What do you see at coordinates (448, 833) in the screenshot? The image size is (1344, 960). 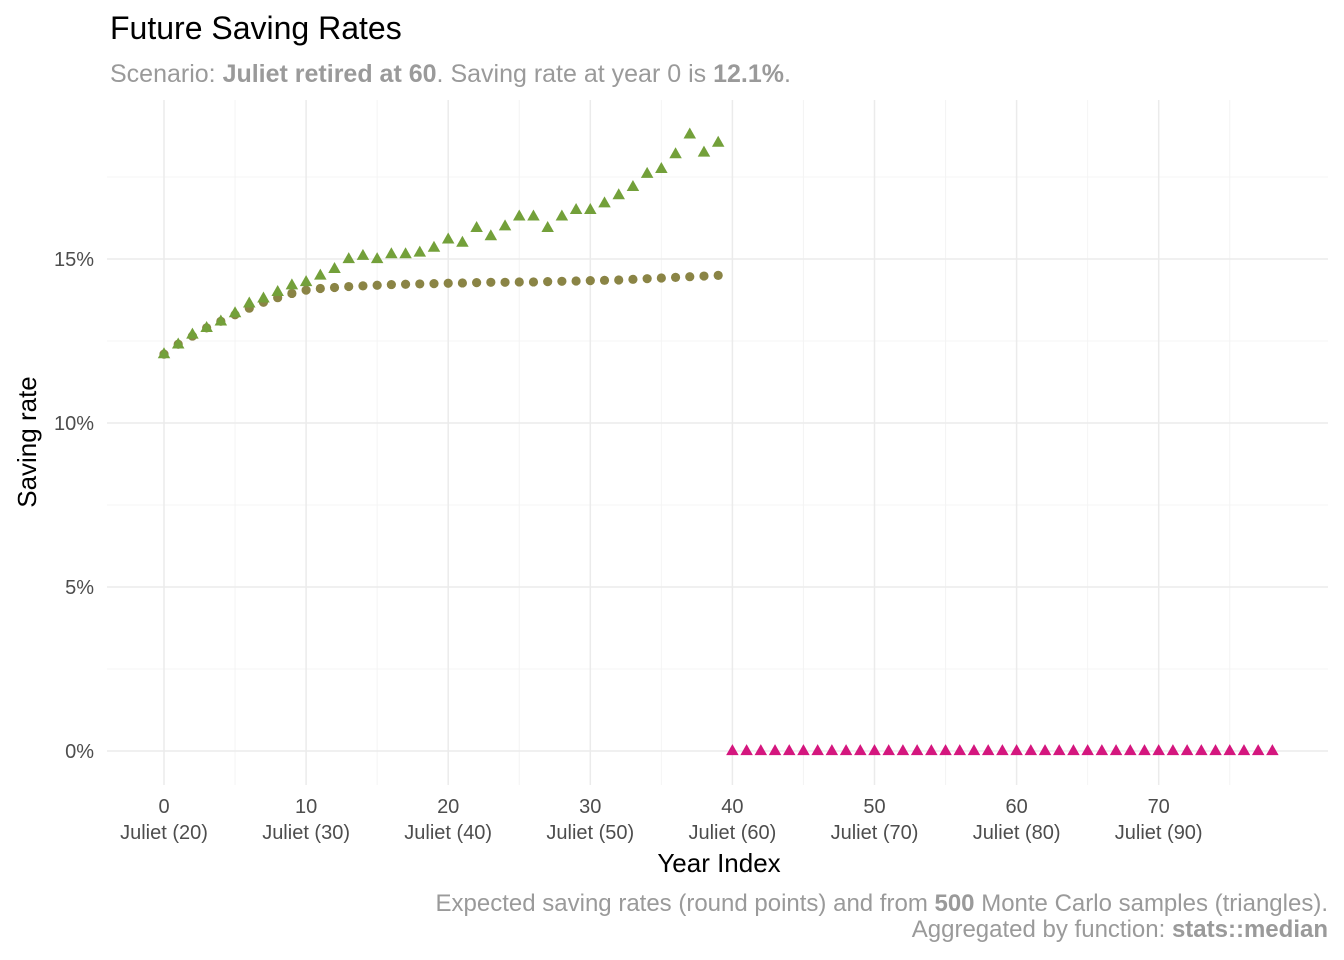 I see `x-tick-sublabel: Juliet (40)` at bounding box center [448, 833].